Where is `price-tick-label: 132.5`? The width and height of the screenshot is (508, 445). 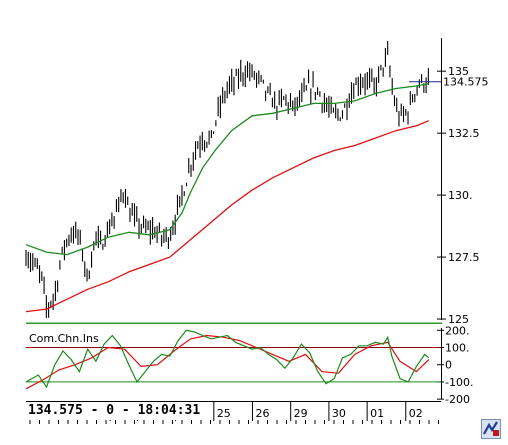 price-tick-label: 132.5 is located at coordinates (464, 133).